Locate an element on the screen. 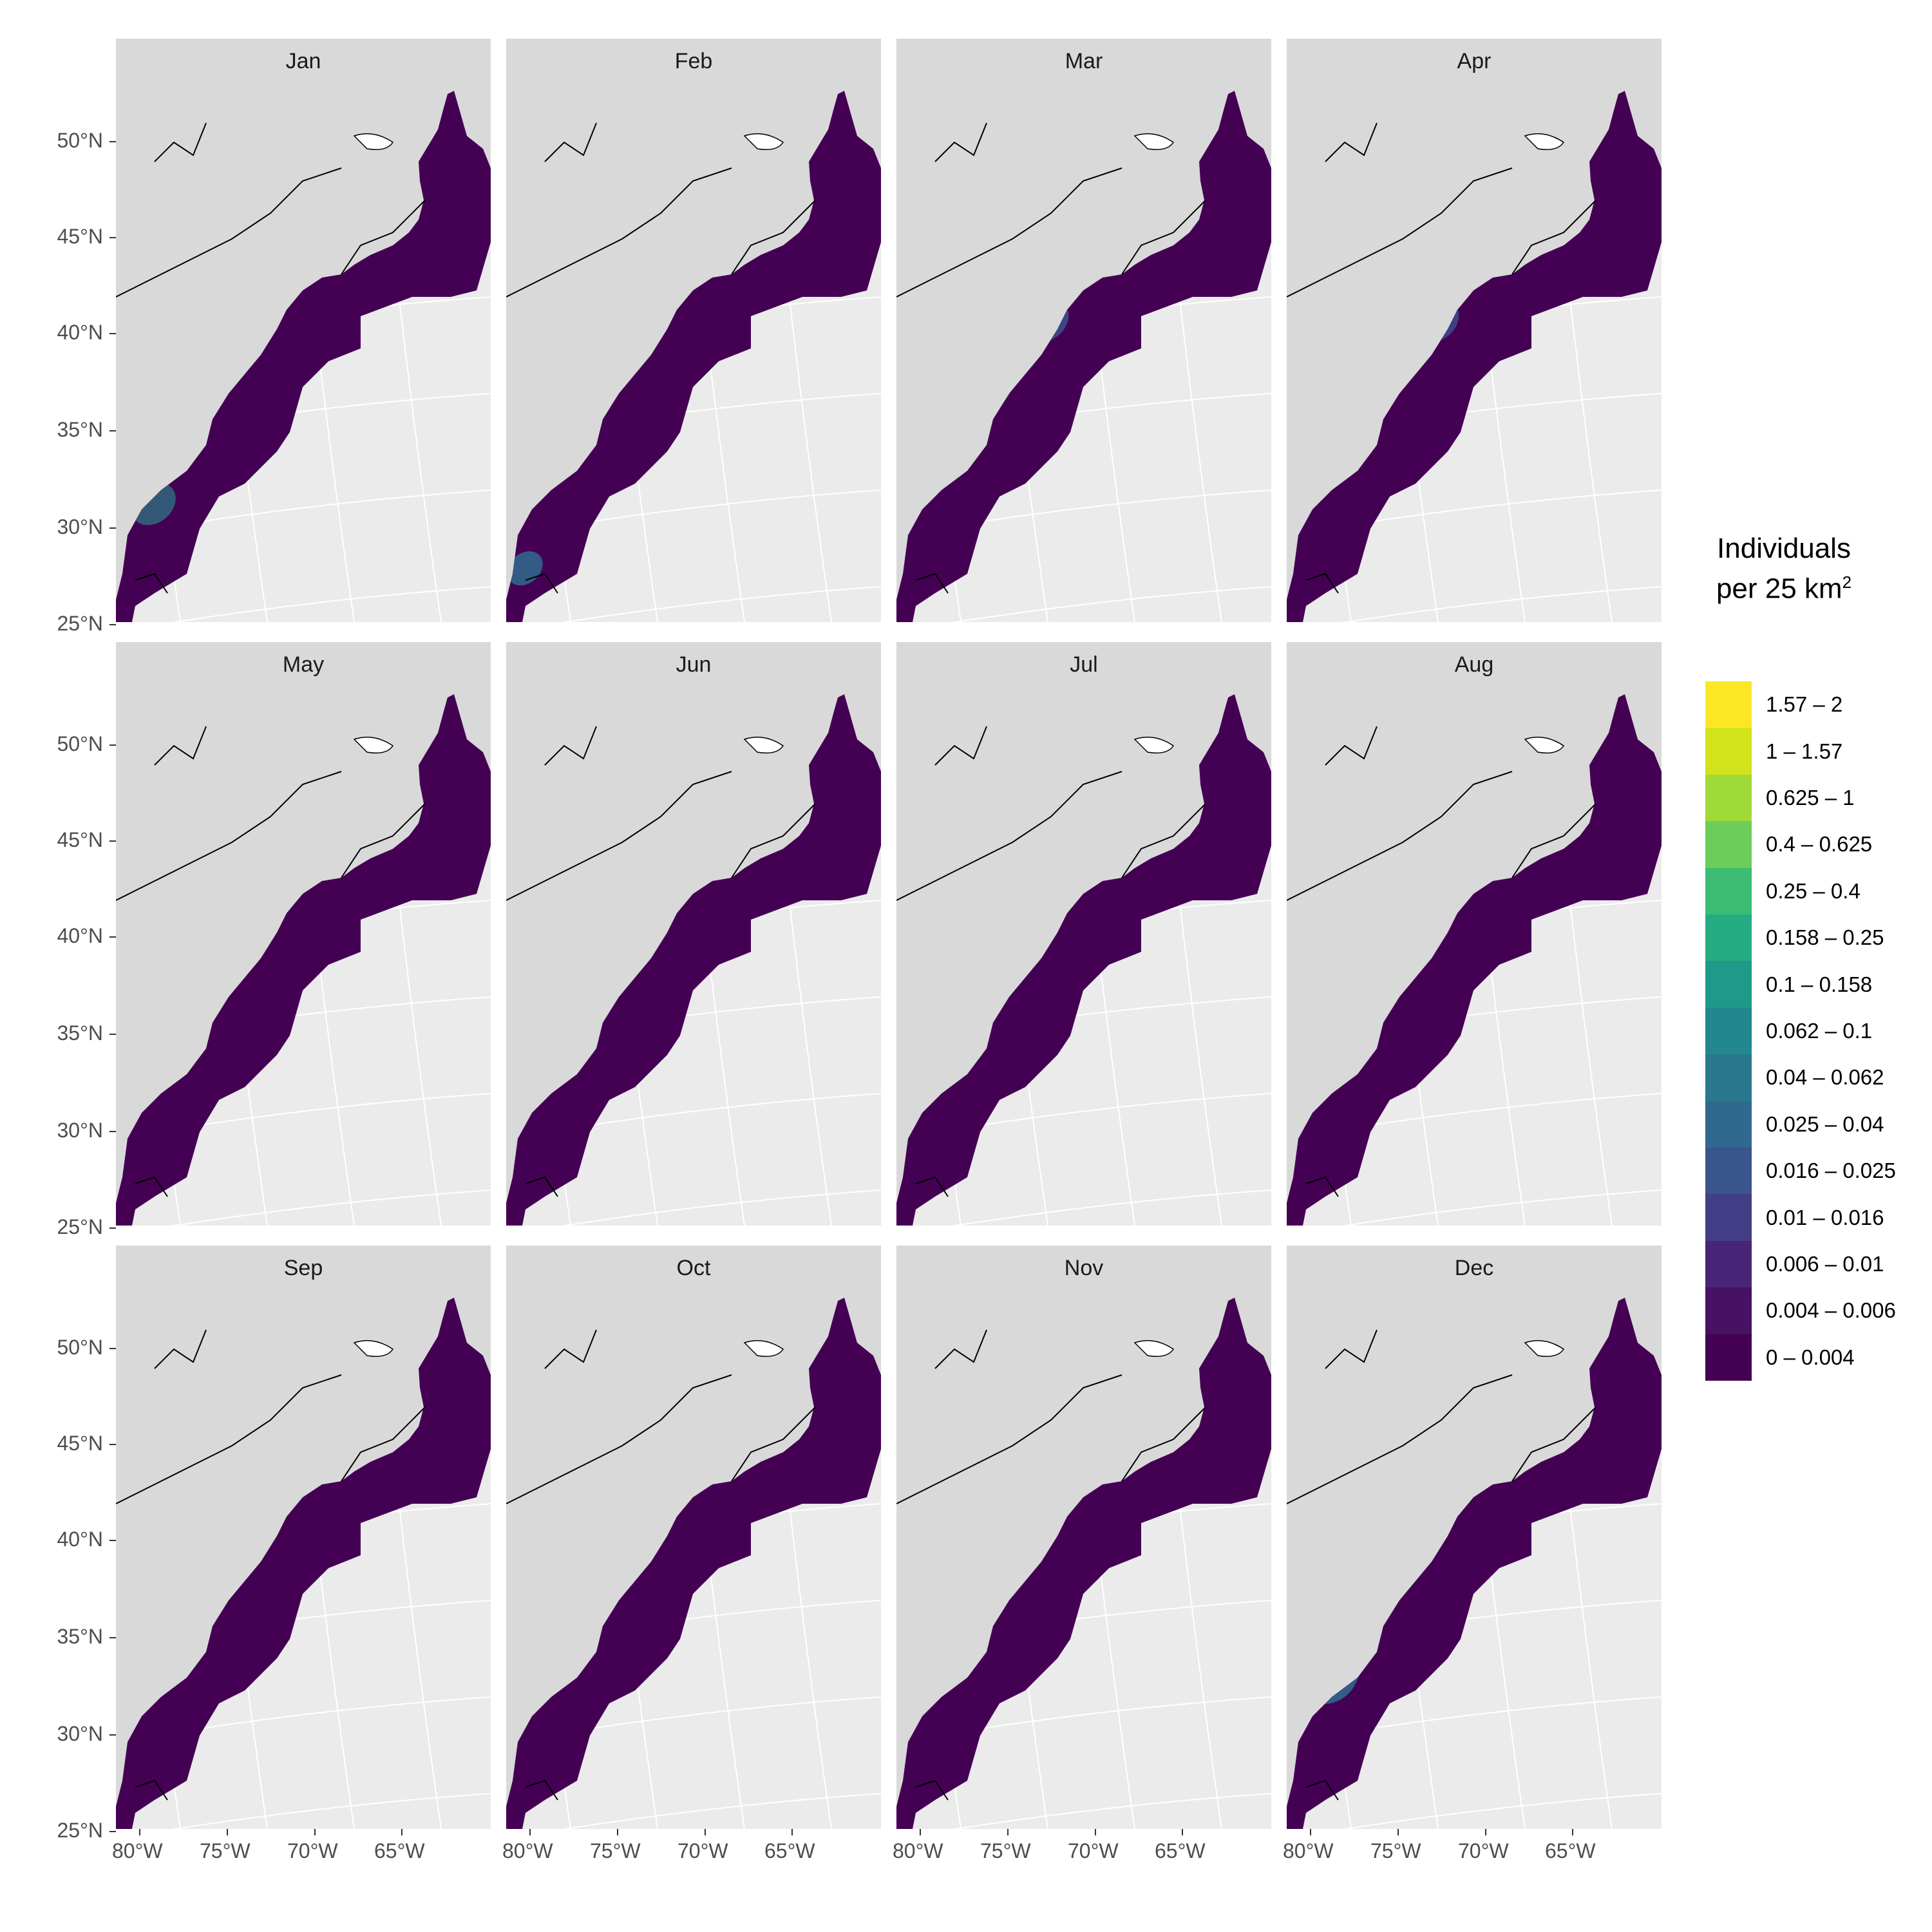 The width and height of the screenshot is (1932, 1932). panel-strip-may: May is located at coordinates (303, 665).